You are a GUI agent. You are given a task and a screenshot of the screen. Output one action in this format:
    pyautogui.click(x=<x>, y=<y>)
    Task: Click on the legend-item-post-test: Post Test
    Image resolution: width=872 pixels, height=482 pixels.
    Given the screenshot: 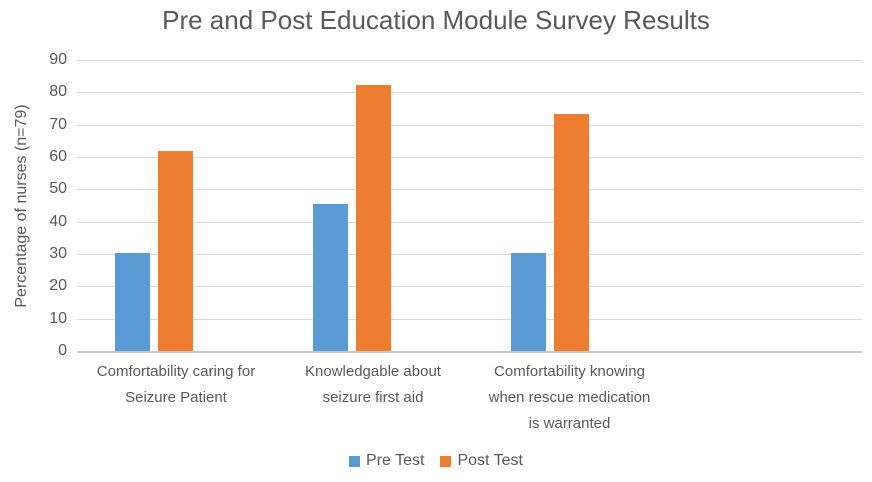 What is the action you would take?
    pyautogui.click(x=481, y=461)
    